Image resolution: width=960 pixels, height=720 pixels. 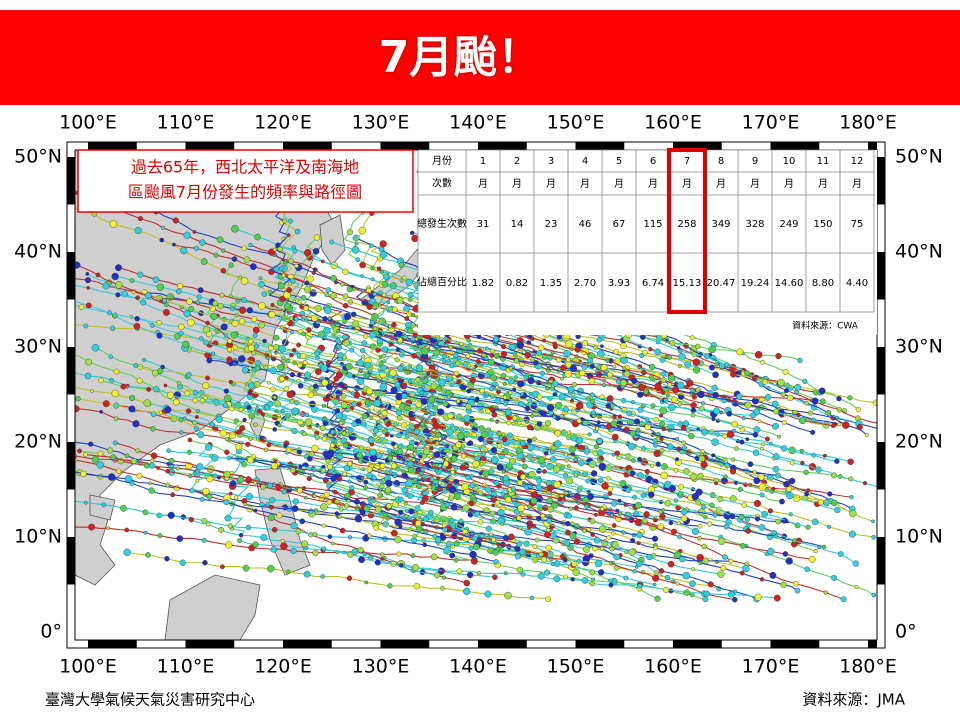 What do you see at coordinates (585, 283) in the screenshot?
I see `percent: 2.70` at bounding box center [585, 283].